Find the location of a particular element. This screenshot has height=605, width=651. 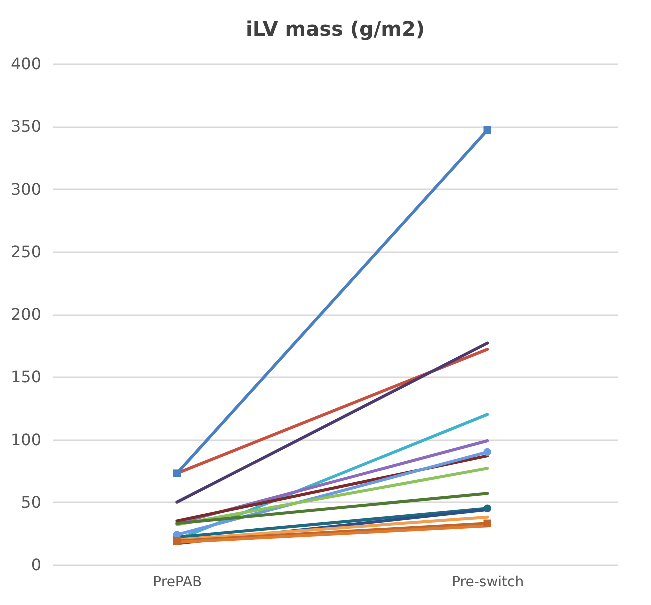

y-tick-label: 250 is located at coordinates (26, 252).